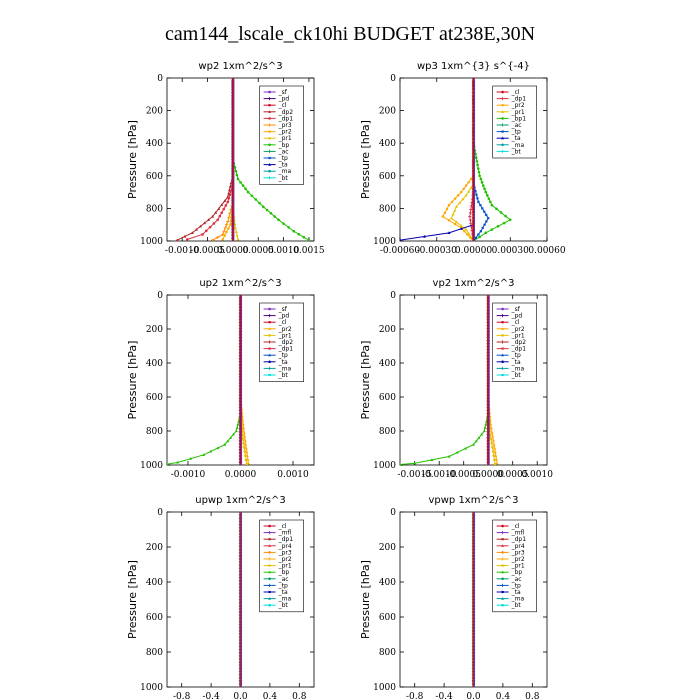 This screenshot has height=700, width=700. I want to click on legend-label: _ac, so click(516, 579).